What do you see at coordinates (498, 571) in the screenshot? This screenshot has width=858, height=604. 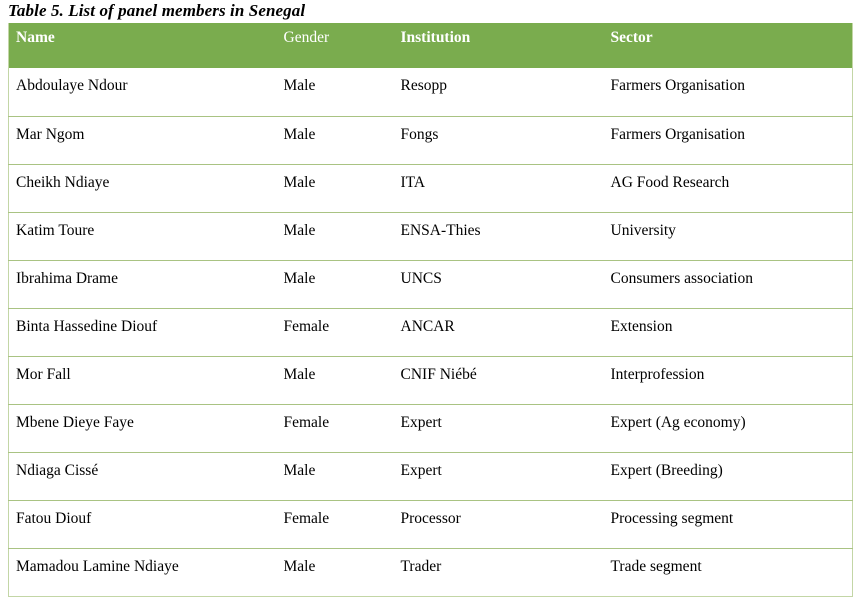 I see `table-cell: Trader` at bounding box center [498, 571].